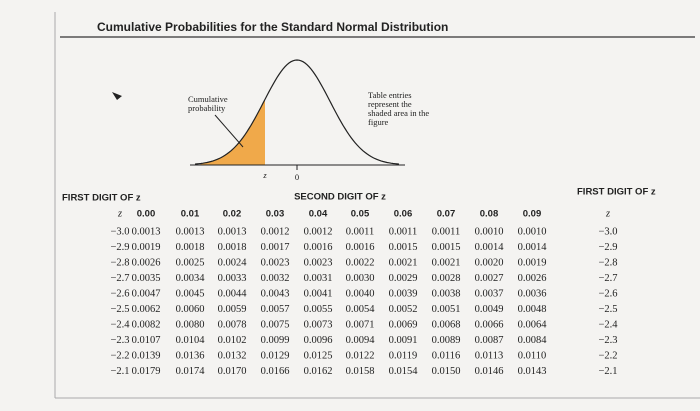 The image size is (700, 411). I want to click on normal-curve, so click(297, 112).